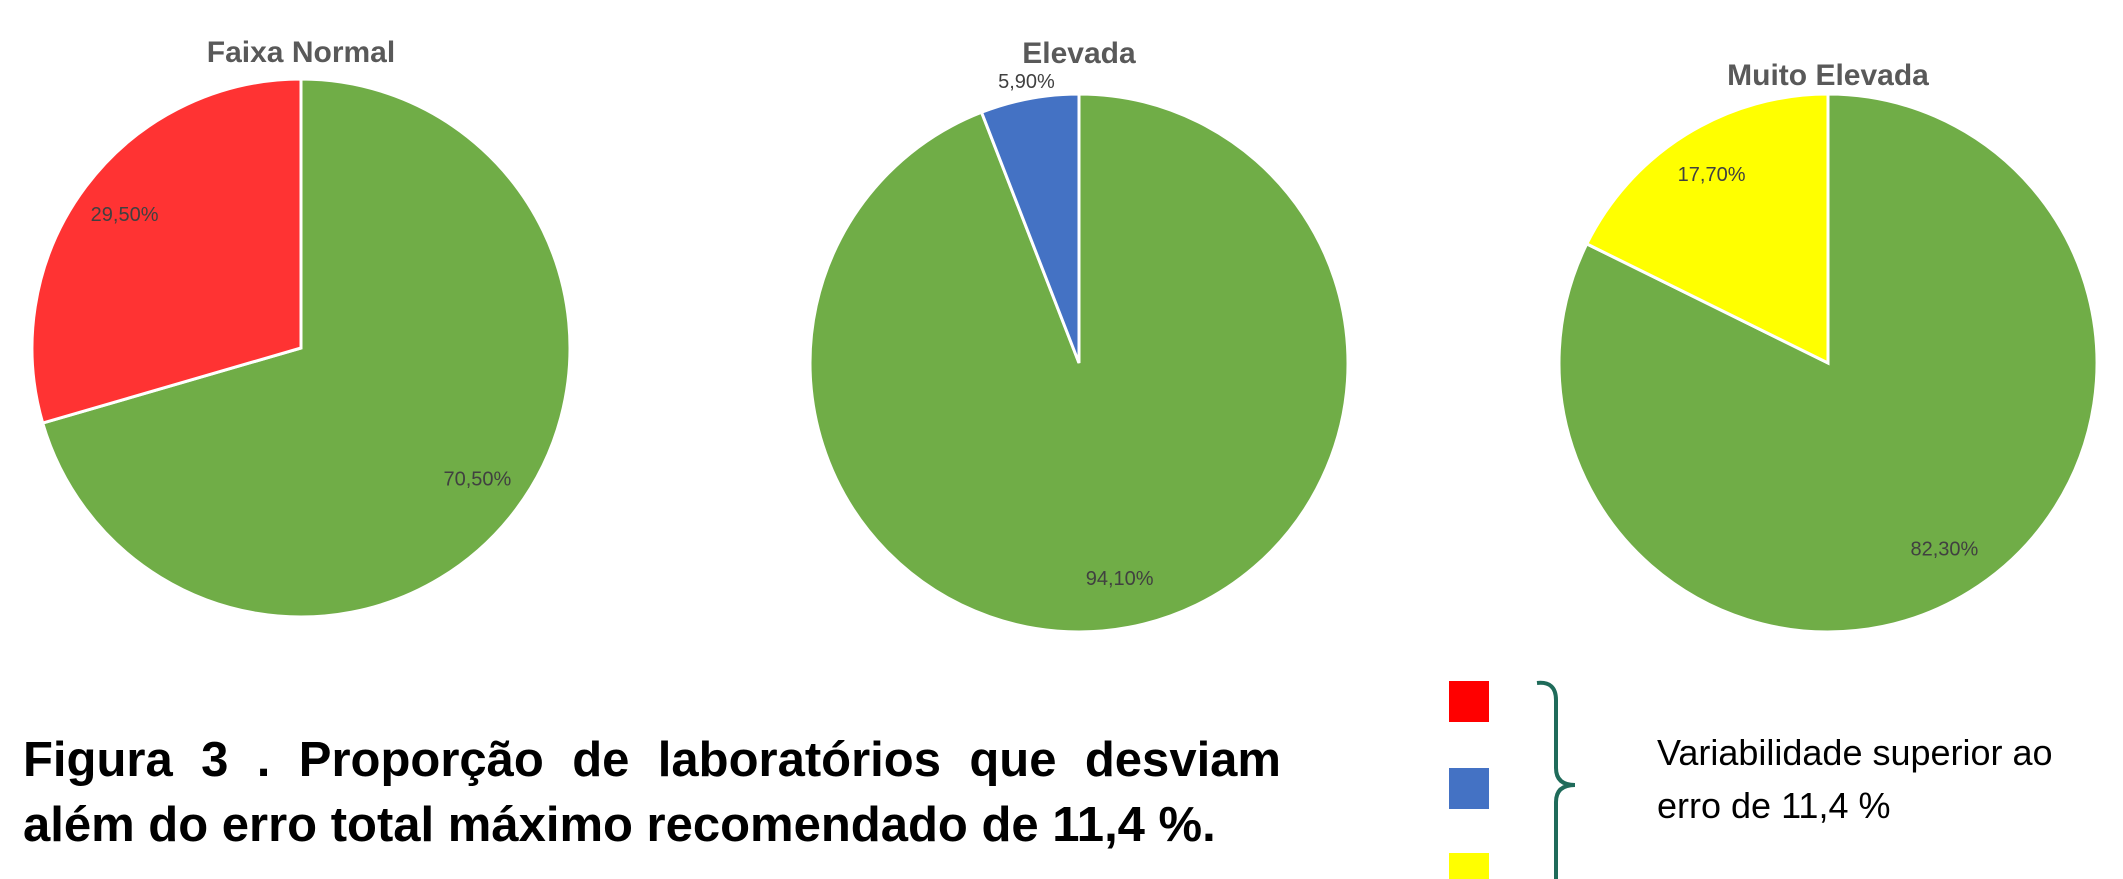  What do you see at coordinates (125, 215) in the screenshot?
I see `data-label: 29,50%` at bounding box center [125, 215].